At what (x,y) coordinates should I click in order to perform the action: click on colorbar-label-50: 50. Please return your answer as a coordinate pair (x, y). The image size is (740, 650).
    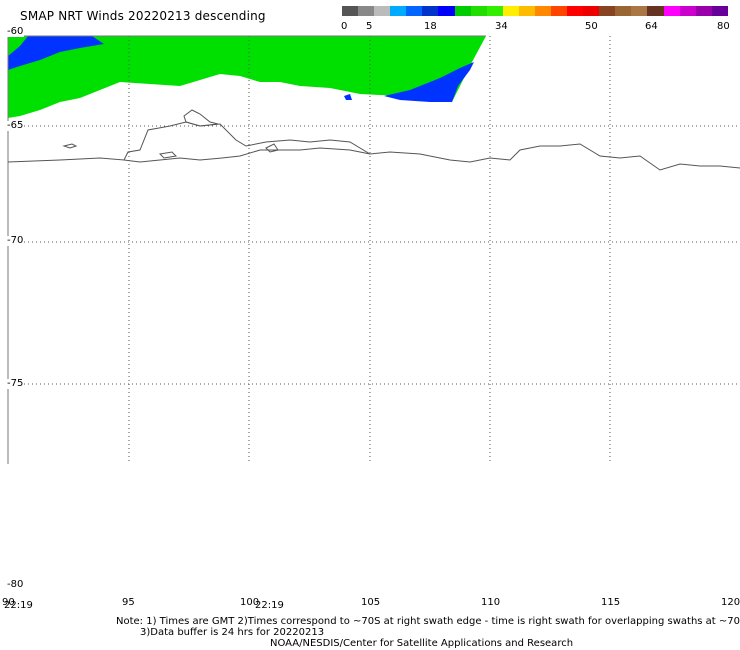
    Looking at the image, I should click on (591, 26).